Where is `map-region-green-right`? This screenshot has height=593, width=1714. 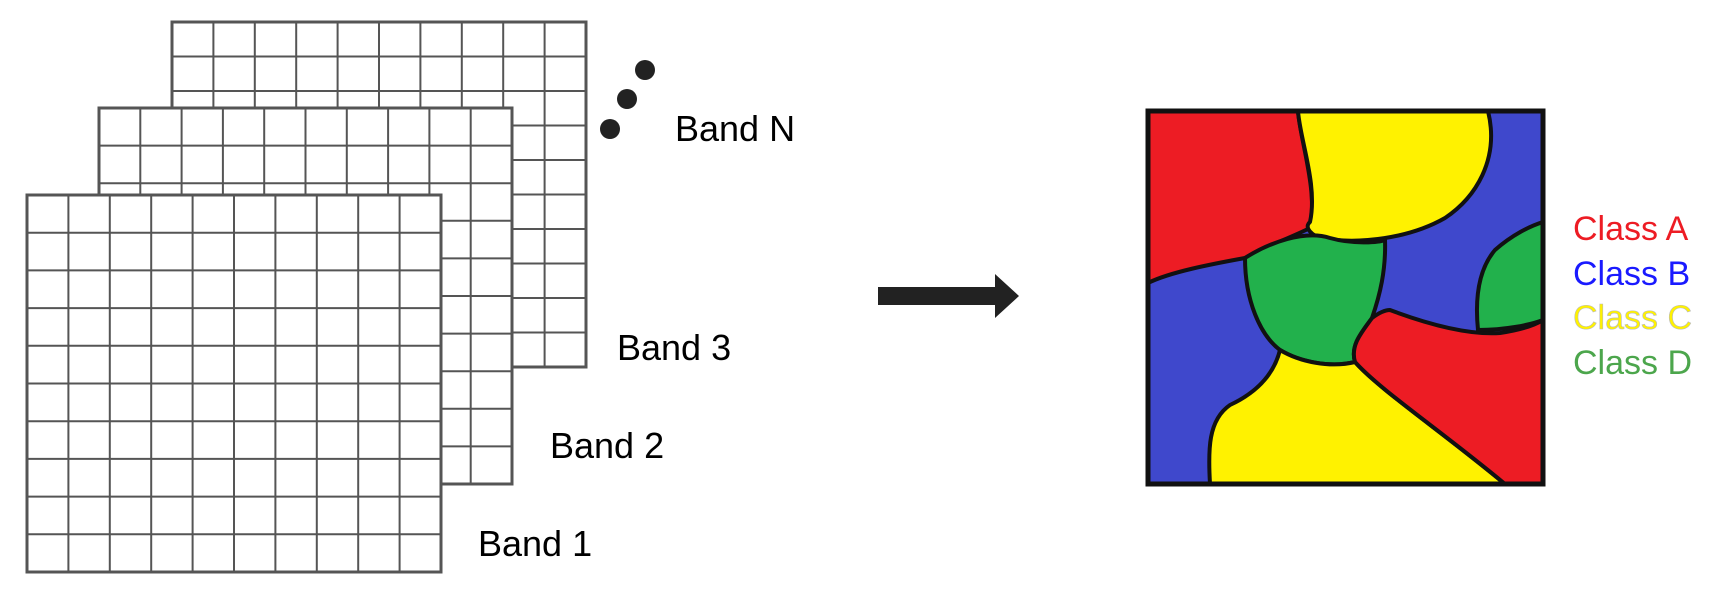 map-region-green-right is located at coordinates (1508, 276).